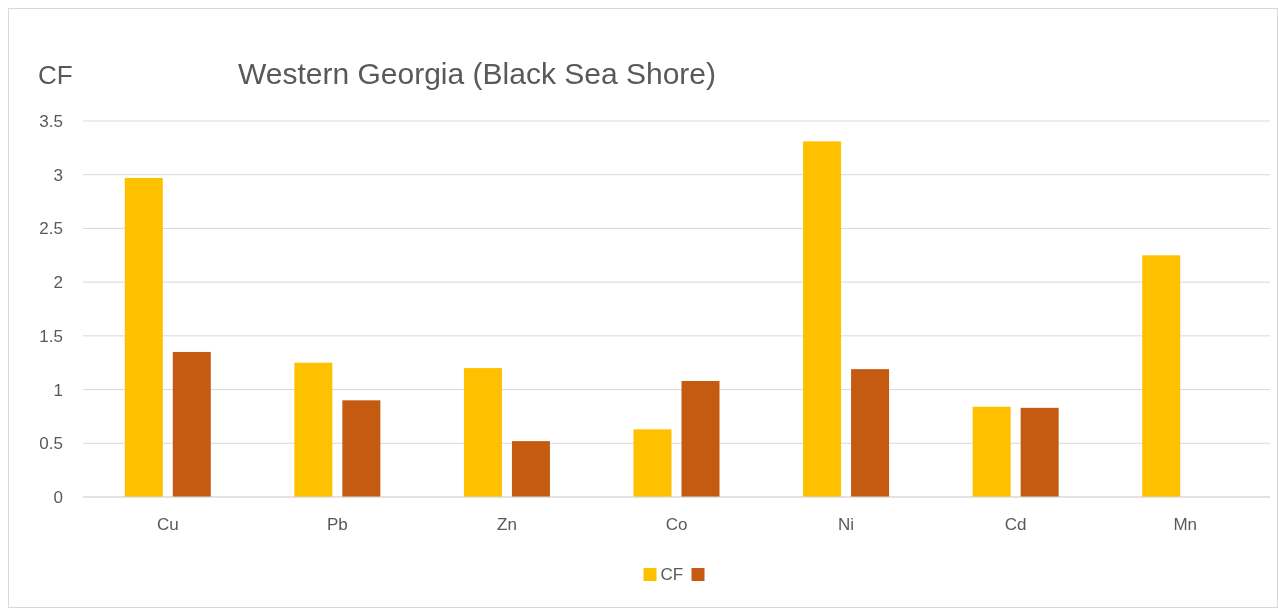 This screenshot has height=608, width=1278. What do you see at coordinates (507, 524) in the screenshot?
I see `x-tick-label: Zn` at bounding box center [507, 524].